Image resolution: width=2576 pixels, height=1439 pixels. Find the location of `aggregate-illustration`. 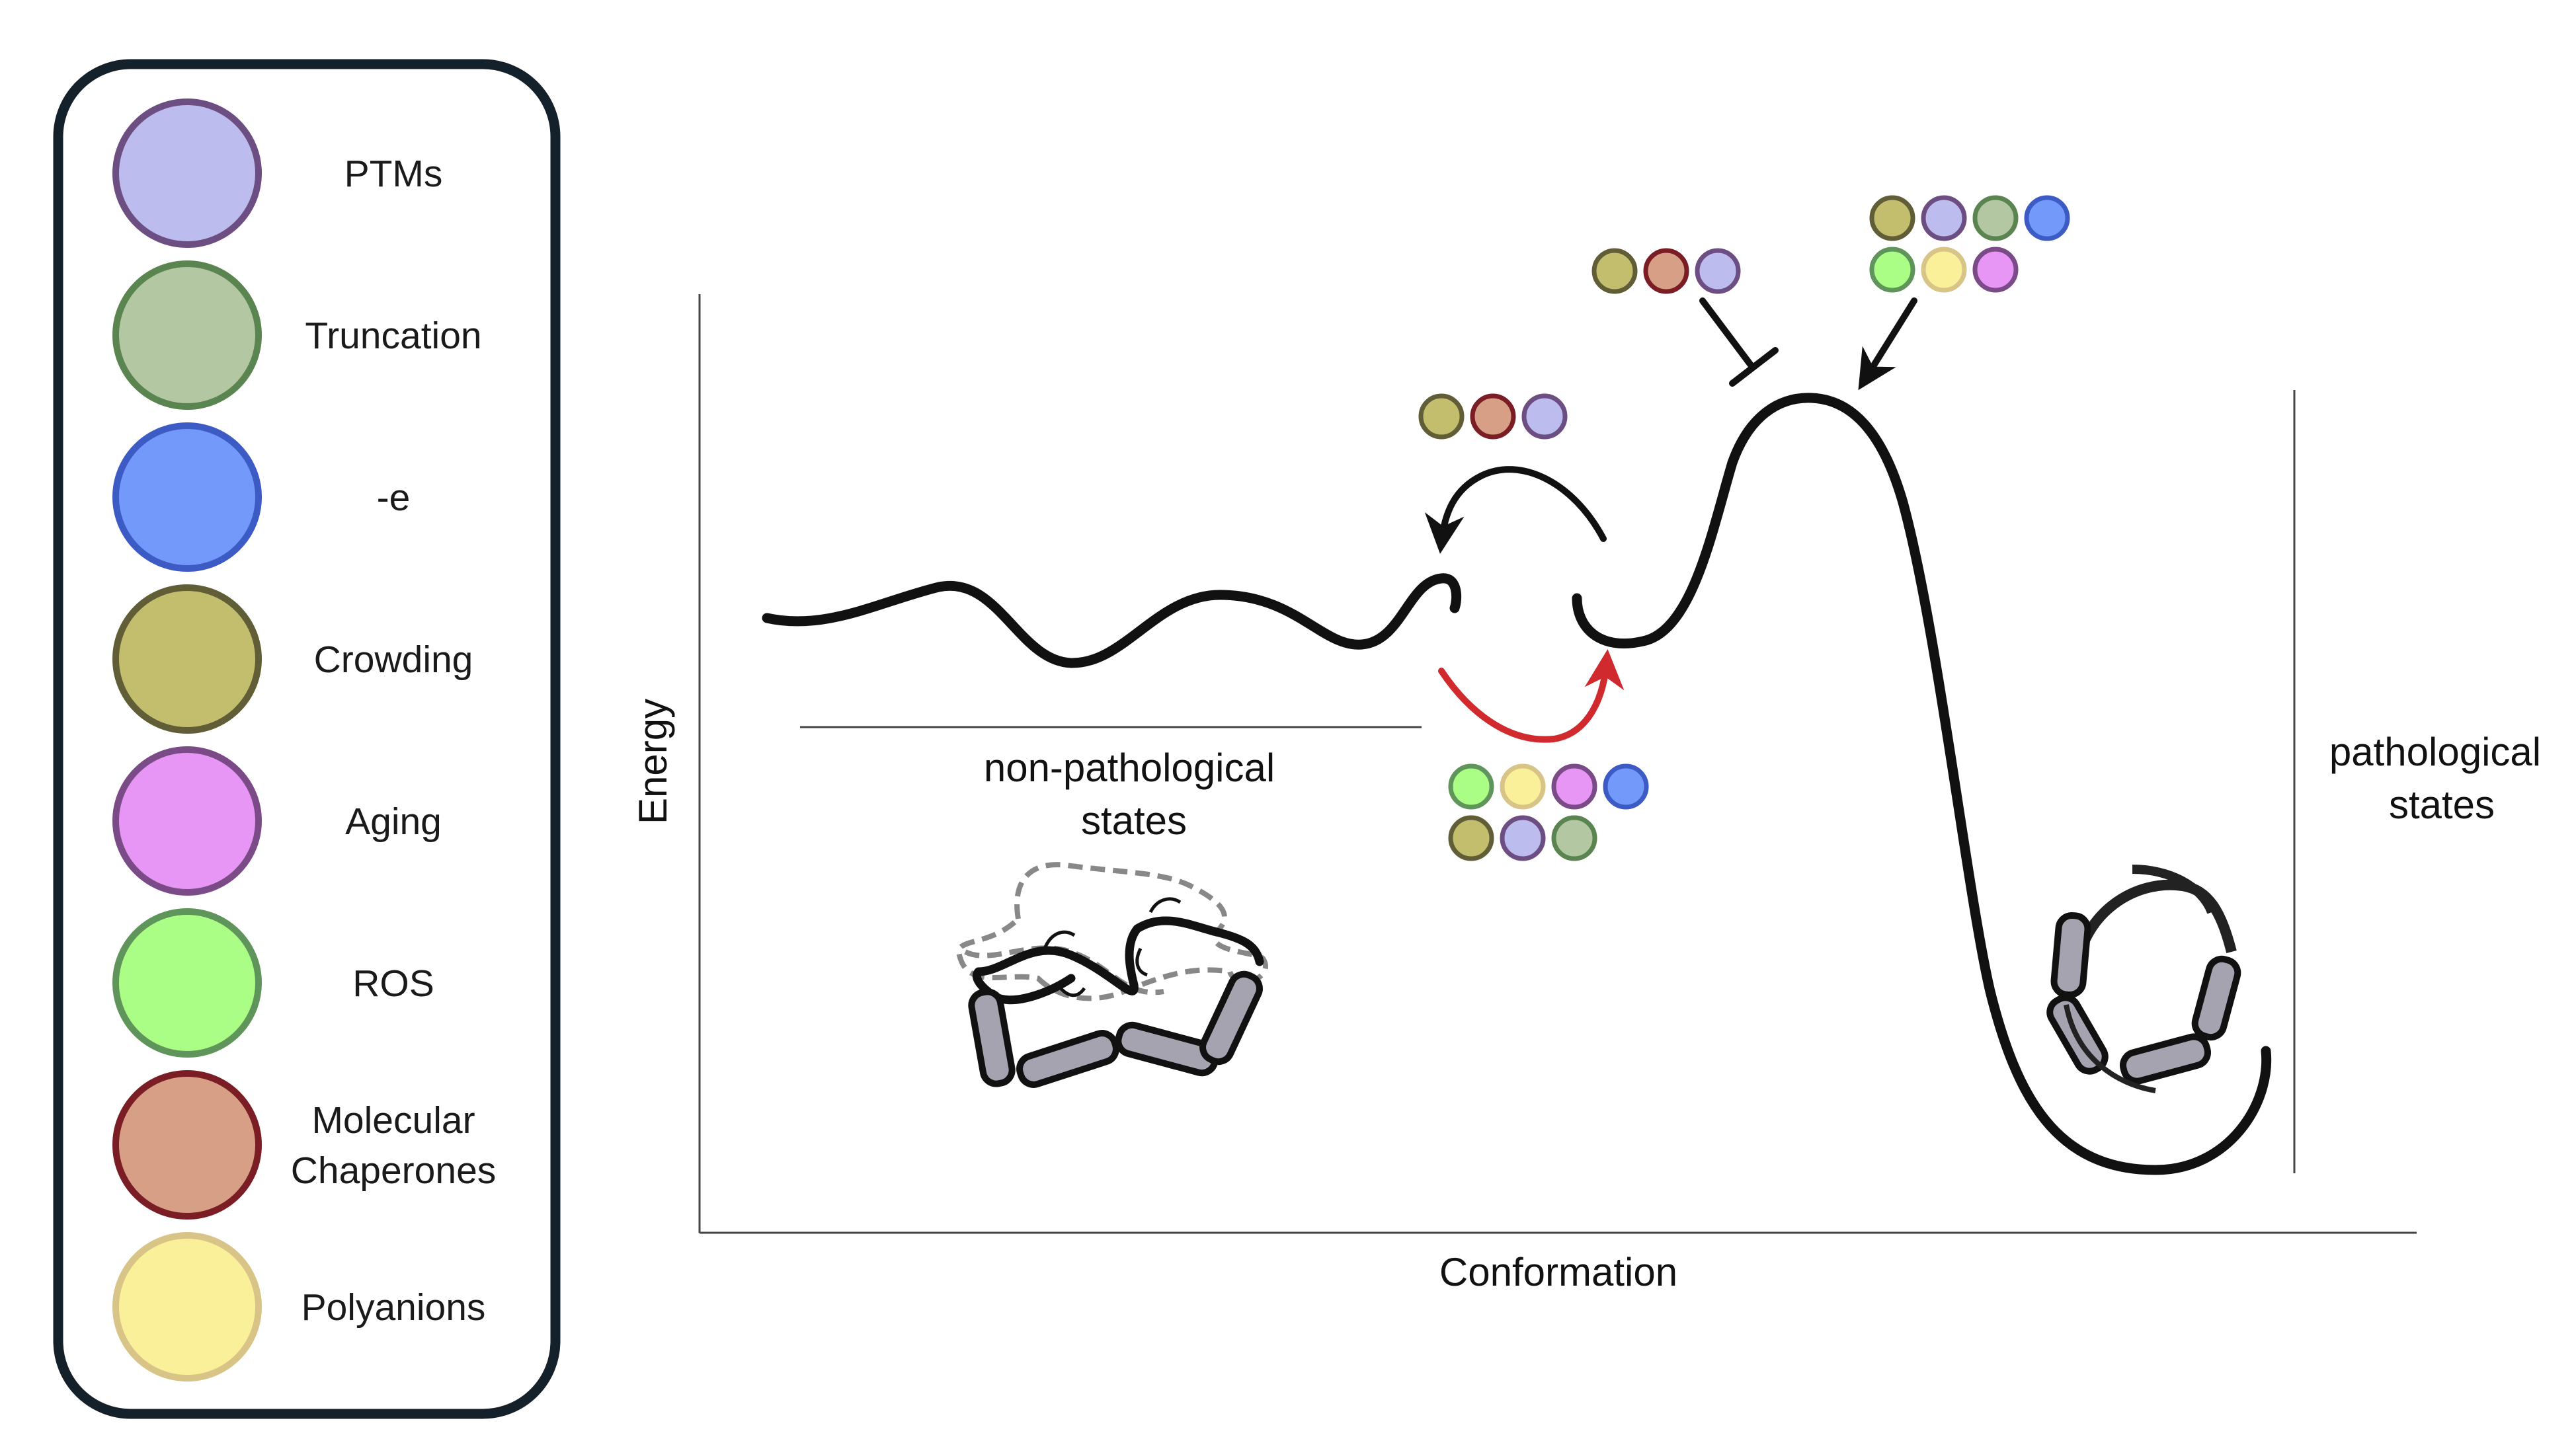

aggregate-illustration is located at coordinates (2143, 979).